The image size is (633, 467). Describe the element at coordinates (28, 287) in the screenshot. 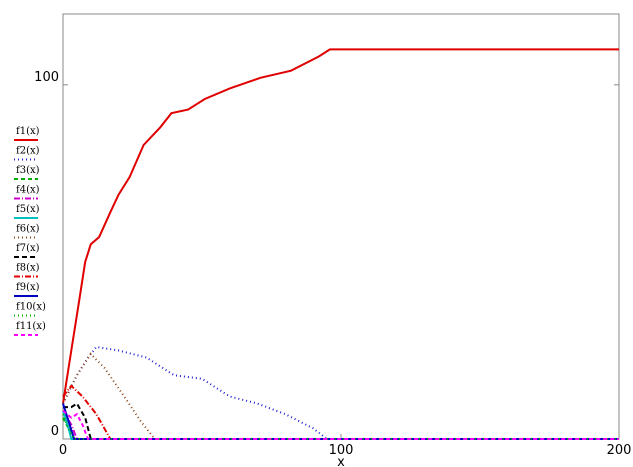

I see `legend-label: f9(x)` at that location.